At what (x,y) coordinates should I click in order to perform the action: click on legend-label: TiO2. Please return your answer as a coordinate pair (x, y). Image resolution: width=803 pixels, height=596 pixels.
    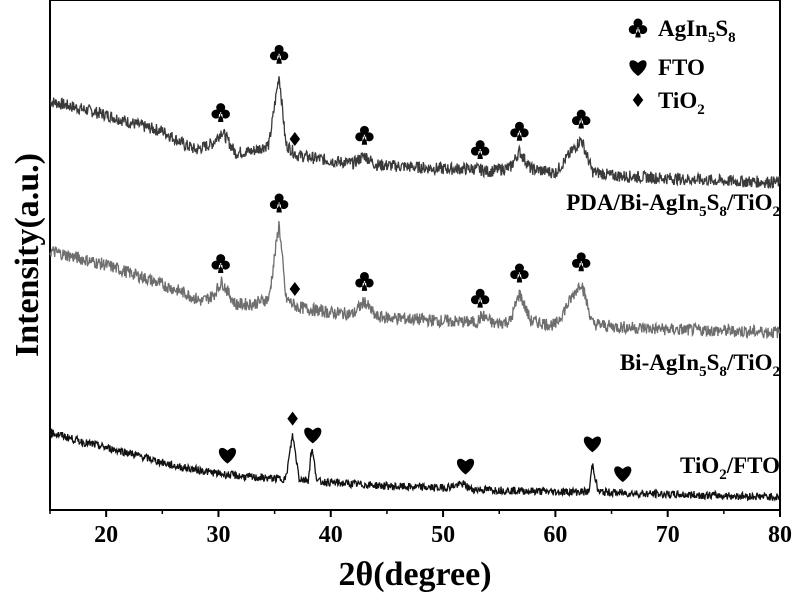
    Looking at the image, I should click on (681, 103).